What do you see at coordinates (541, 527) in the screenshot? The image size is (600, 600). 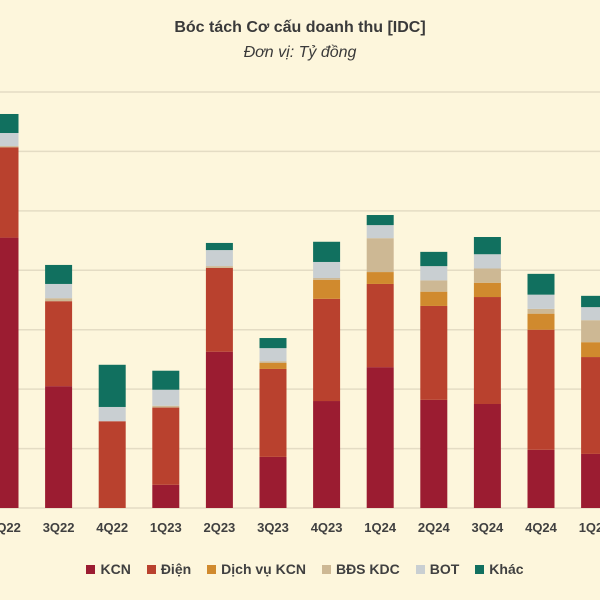 I see `x-tick-label: 4Q24` at bounding box center [541, 527].